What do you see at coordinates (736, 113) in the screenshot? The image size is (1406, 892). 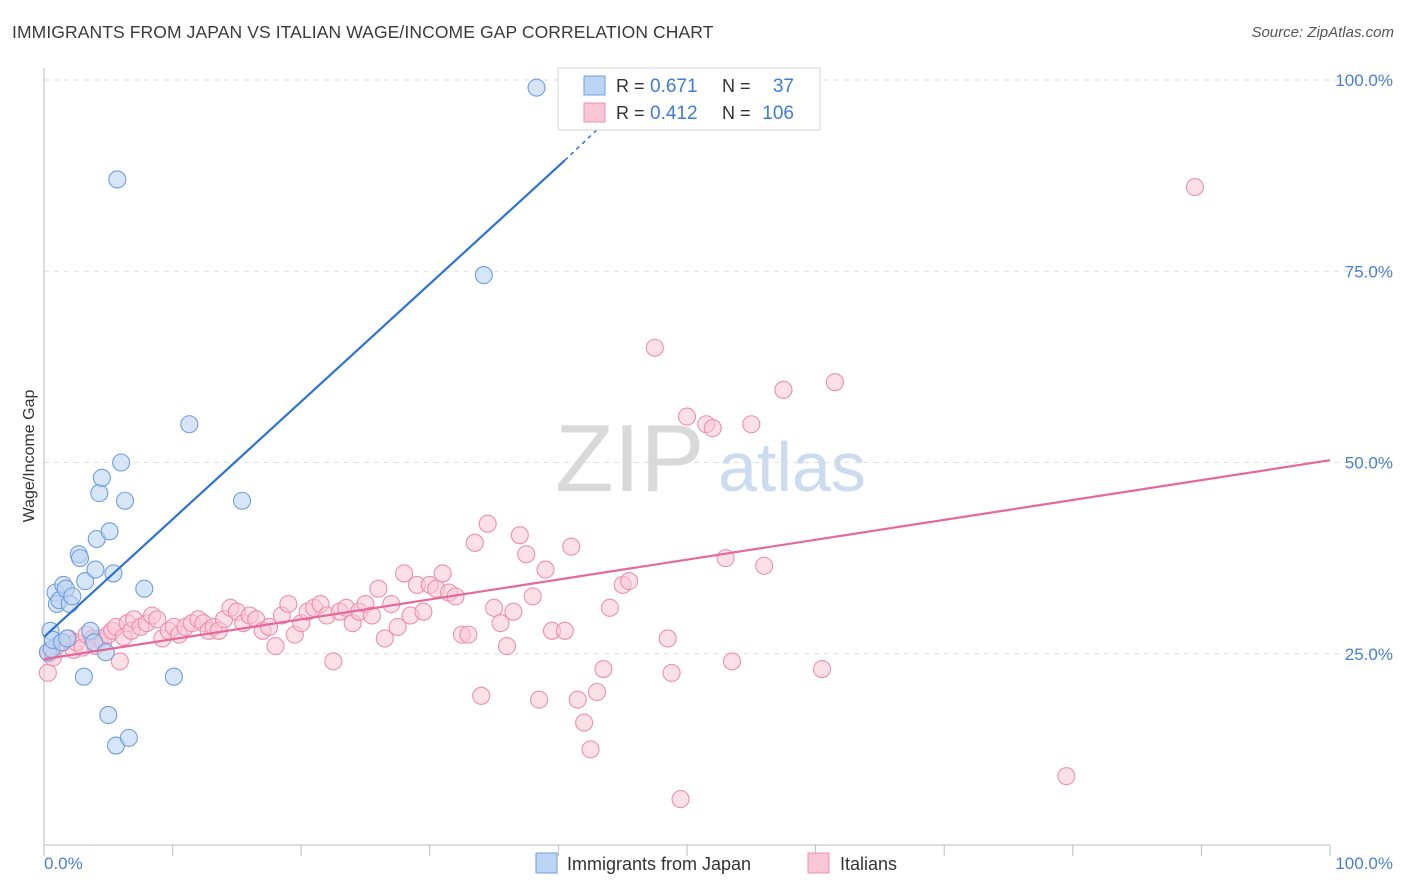 I see `legend-n-label-italian: N =` at bounding box center [736, 113].